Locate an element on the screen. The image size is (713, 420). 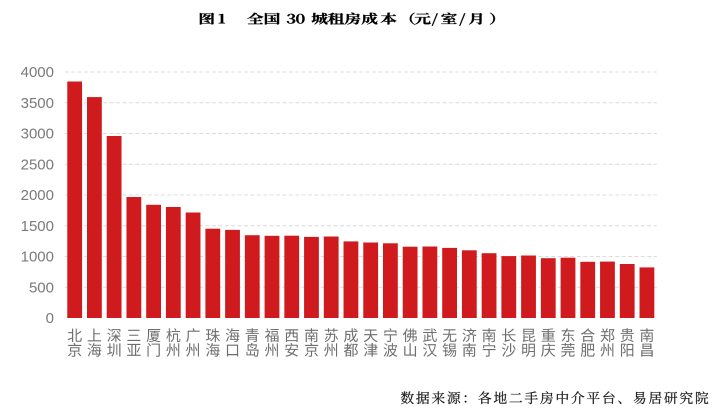
svg-text: 2000 is located at coordinates (37, 195).